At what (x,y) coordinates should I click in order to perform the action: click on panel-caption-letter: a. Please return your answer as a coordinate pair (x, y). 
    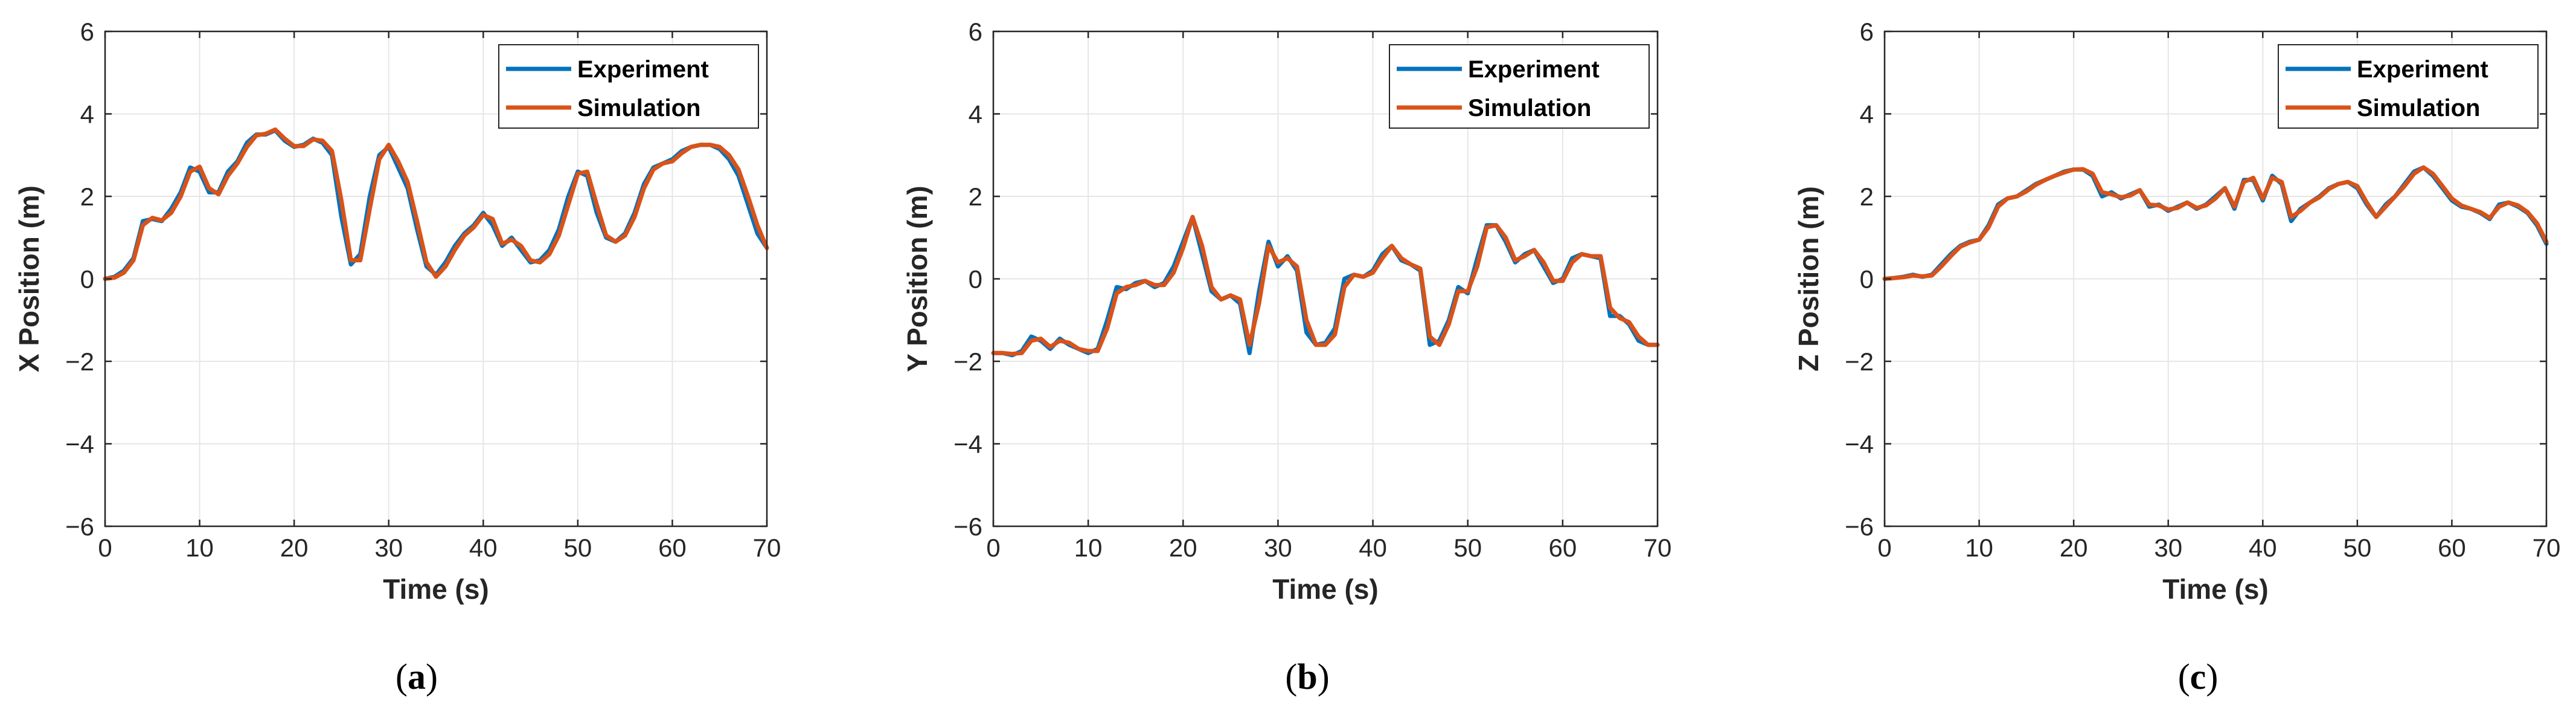
    Looking at the image, I should click on (417, 677).